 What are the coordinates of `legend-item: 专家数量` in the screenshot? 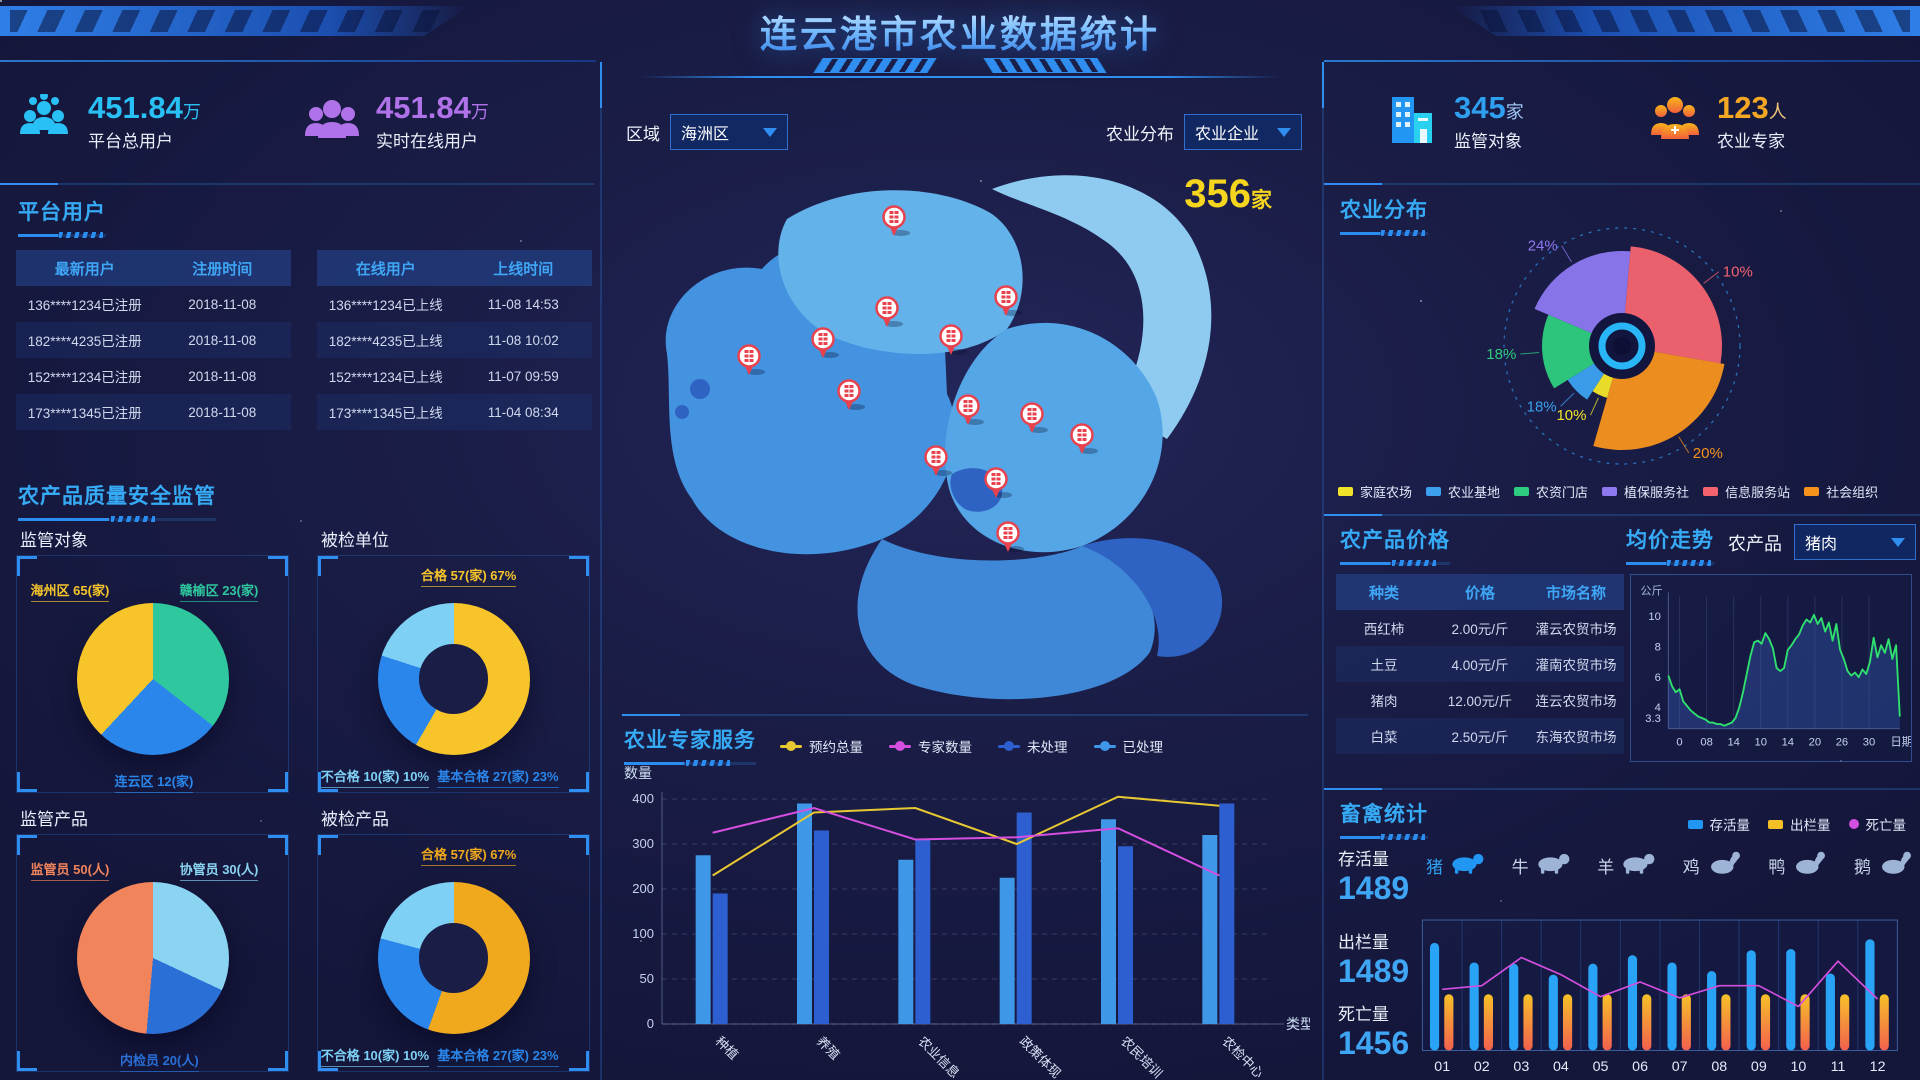 It's located at (930, 746).